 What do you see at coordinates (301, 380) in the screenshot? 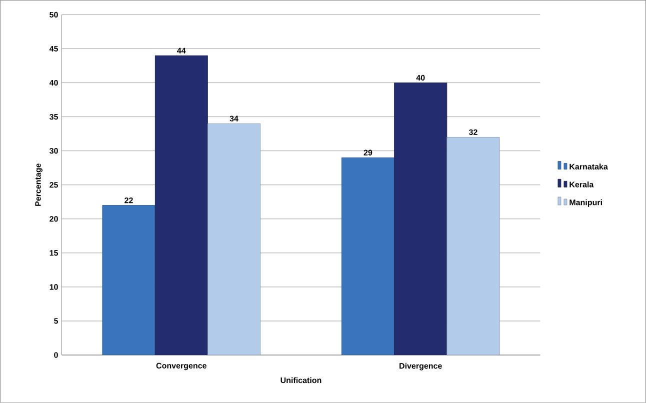
I see `x-axis-title: Unification` at bounding box center [301, 380].